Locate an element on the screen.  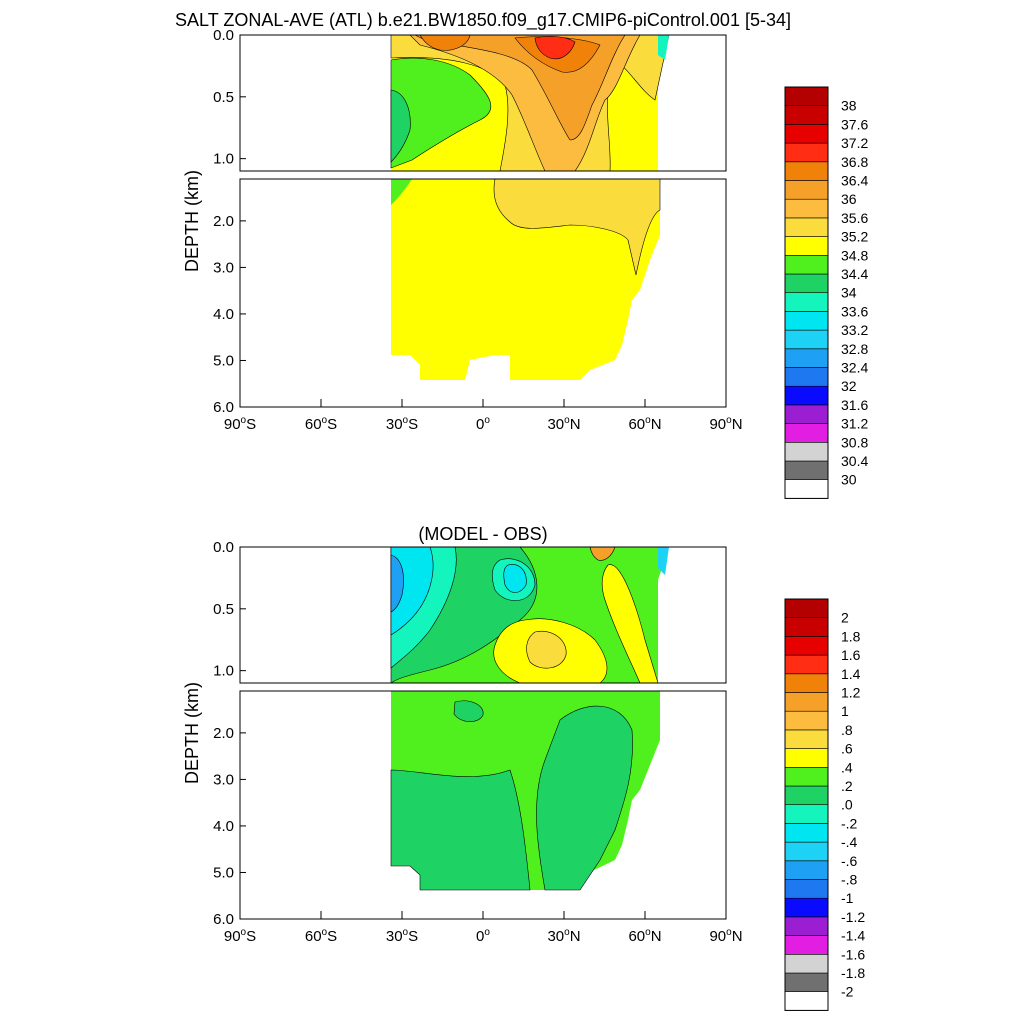
model-y-tick-label: 1.0 is located at coordinates (223, 159).